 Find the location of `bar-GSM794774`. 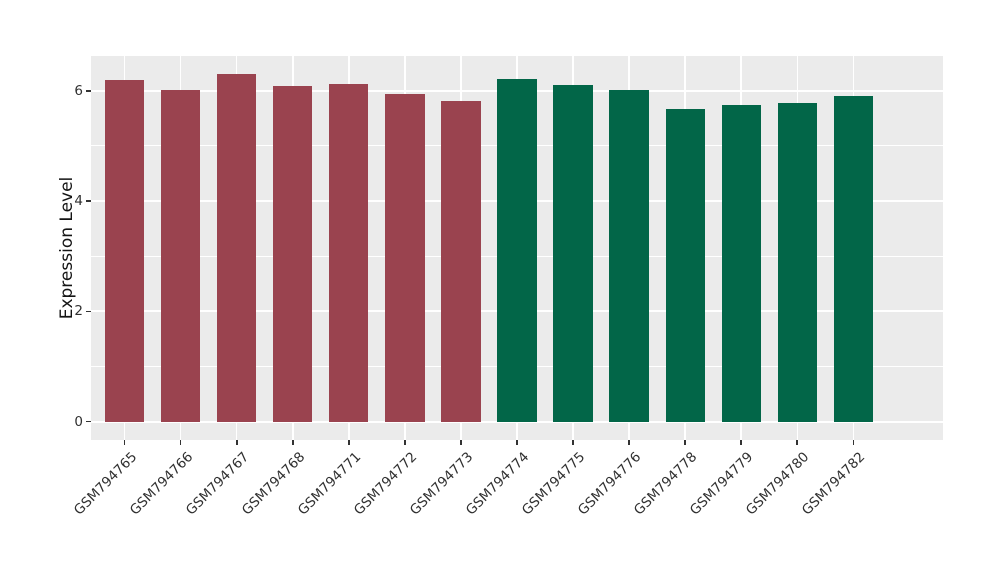

bar-GSM794774 is located at coordinates (517, 250).